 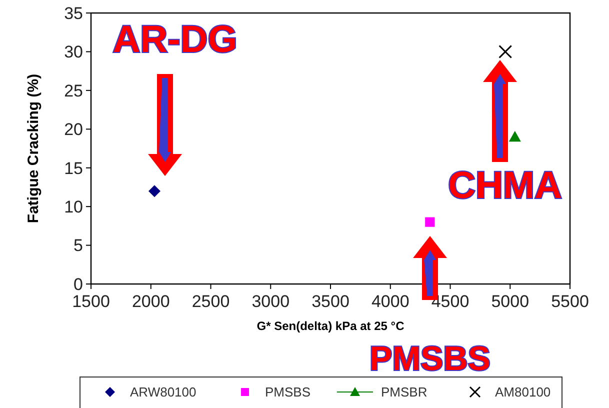 What do you see at coordinates (73, 52) in the screenshot?
I see `y-tick-label: 30` at bounding box center [73, 52].